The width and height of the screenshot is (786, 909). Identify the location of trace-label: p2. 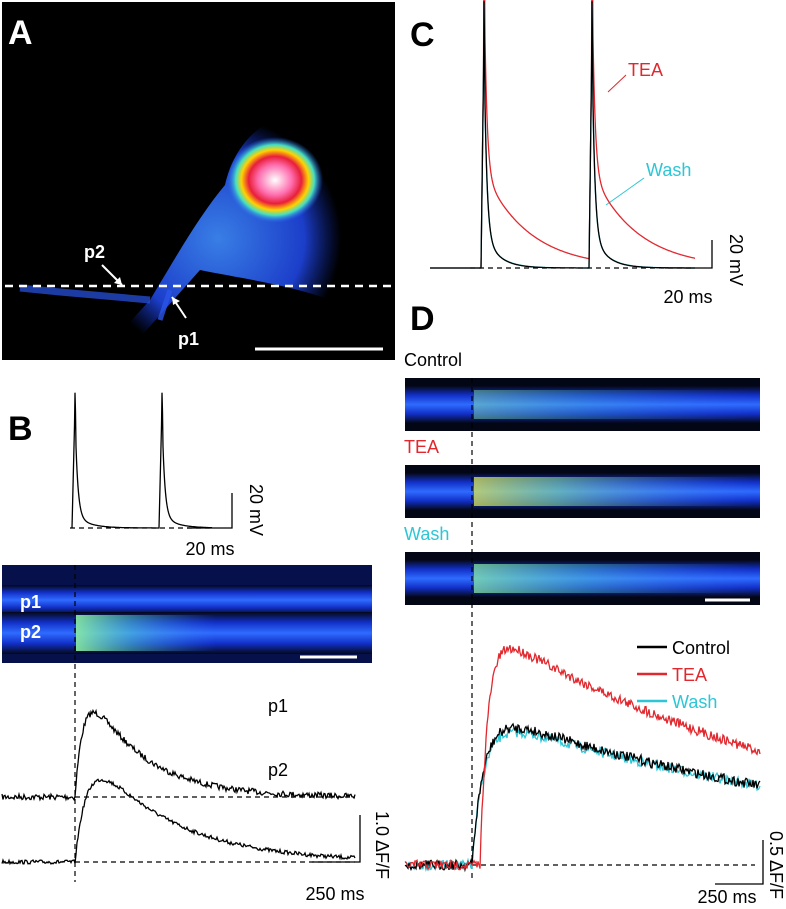
(278, 770).